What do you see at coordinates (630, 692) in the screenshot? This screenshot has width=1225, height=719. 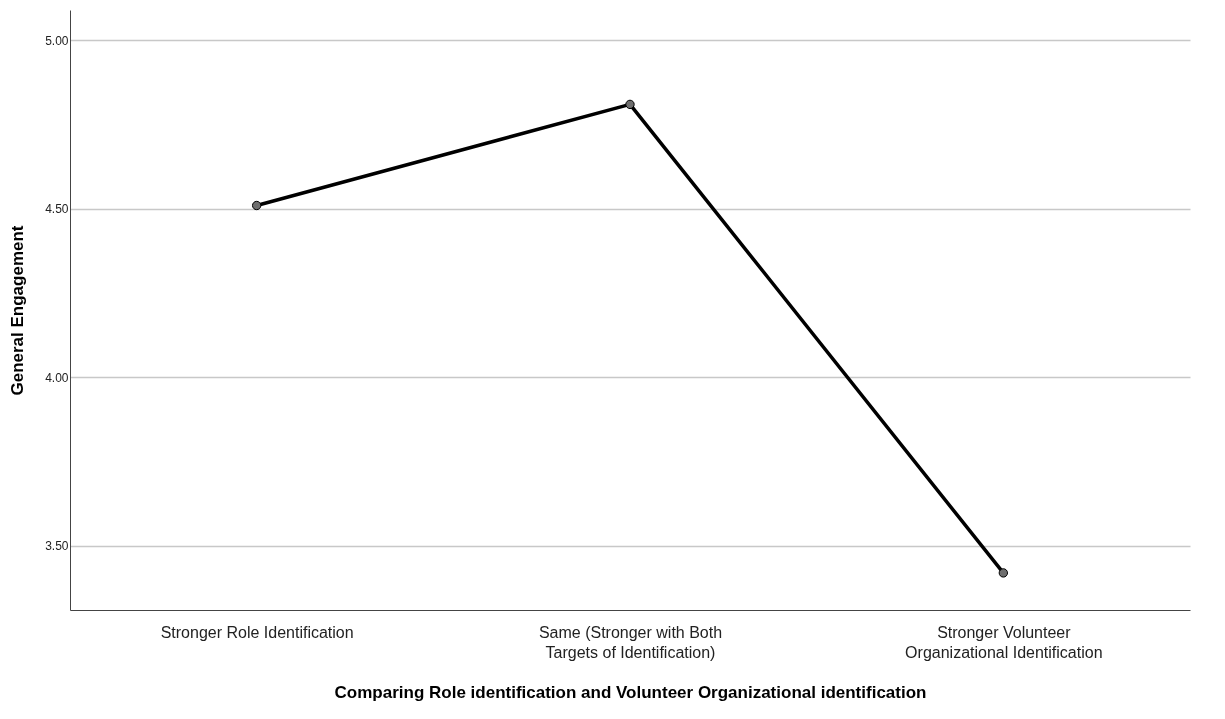 I see `x-axis-title: Comparing Role identification and Volunteer Organizational identification` at bounding box center [630, 692].